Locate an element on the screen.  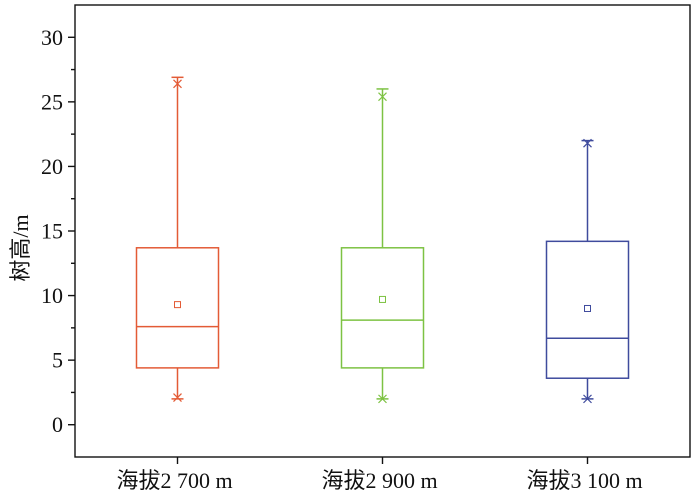
y-tick-label: 20 is located at coordinates (52, 166).